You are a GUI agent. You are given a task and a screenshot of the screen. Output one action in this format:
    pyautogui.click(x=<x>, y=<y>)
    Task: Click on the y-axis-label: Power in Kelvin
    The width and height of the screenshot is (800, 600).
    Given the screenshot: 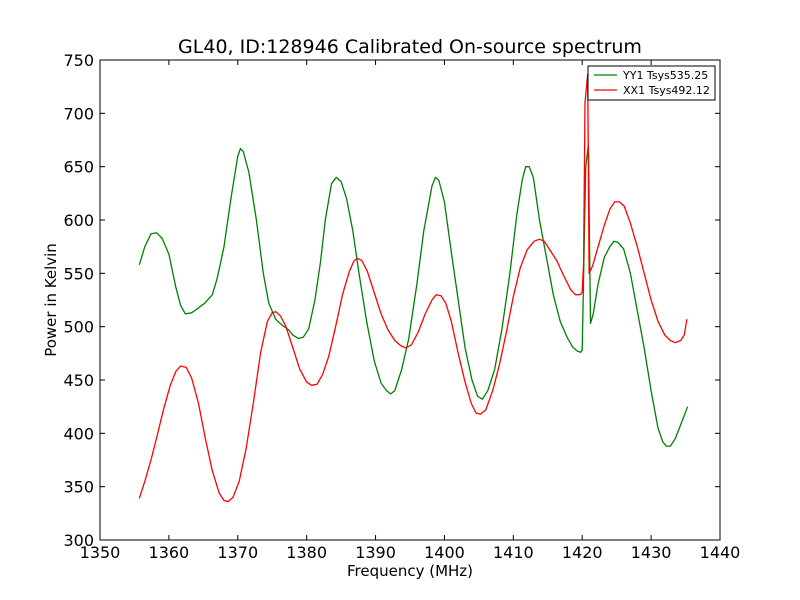 What is the action you would take?
    pyautogui.click(x=51, y=300)
    